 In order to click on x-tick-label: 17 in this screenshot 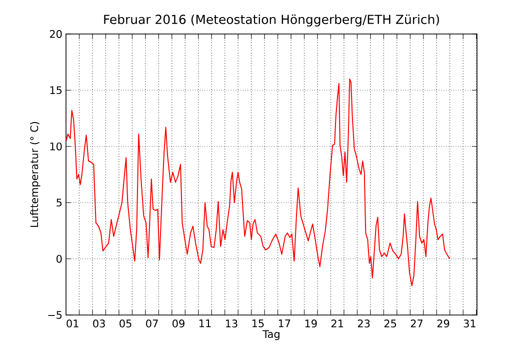, I will do `click(284, 324)`.